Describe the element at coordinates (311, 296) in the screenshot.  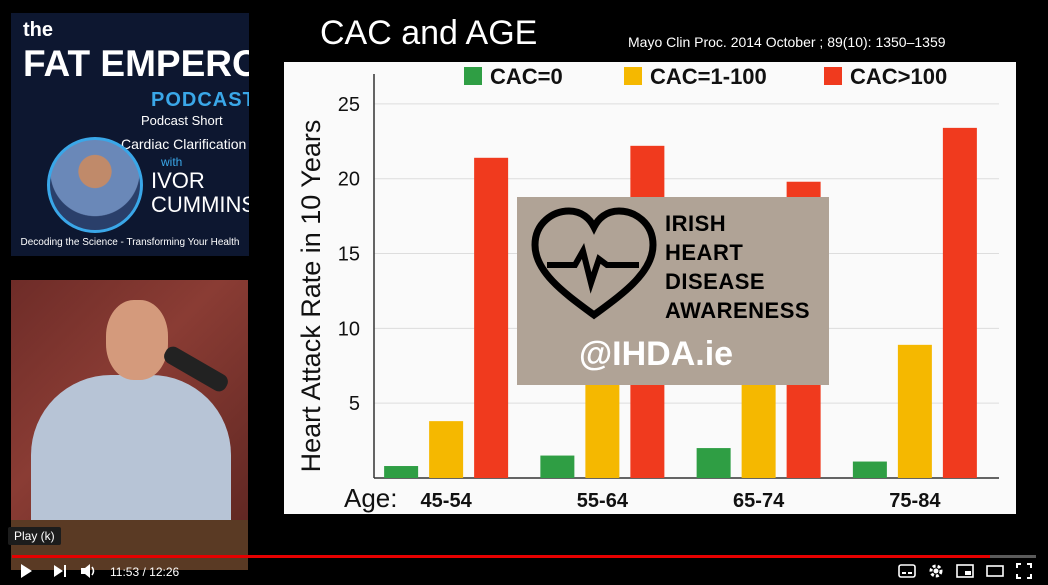
I see `y-axis-label: Heart Attack Rate in 10 Years` at that location.